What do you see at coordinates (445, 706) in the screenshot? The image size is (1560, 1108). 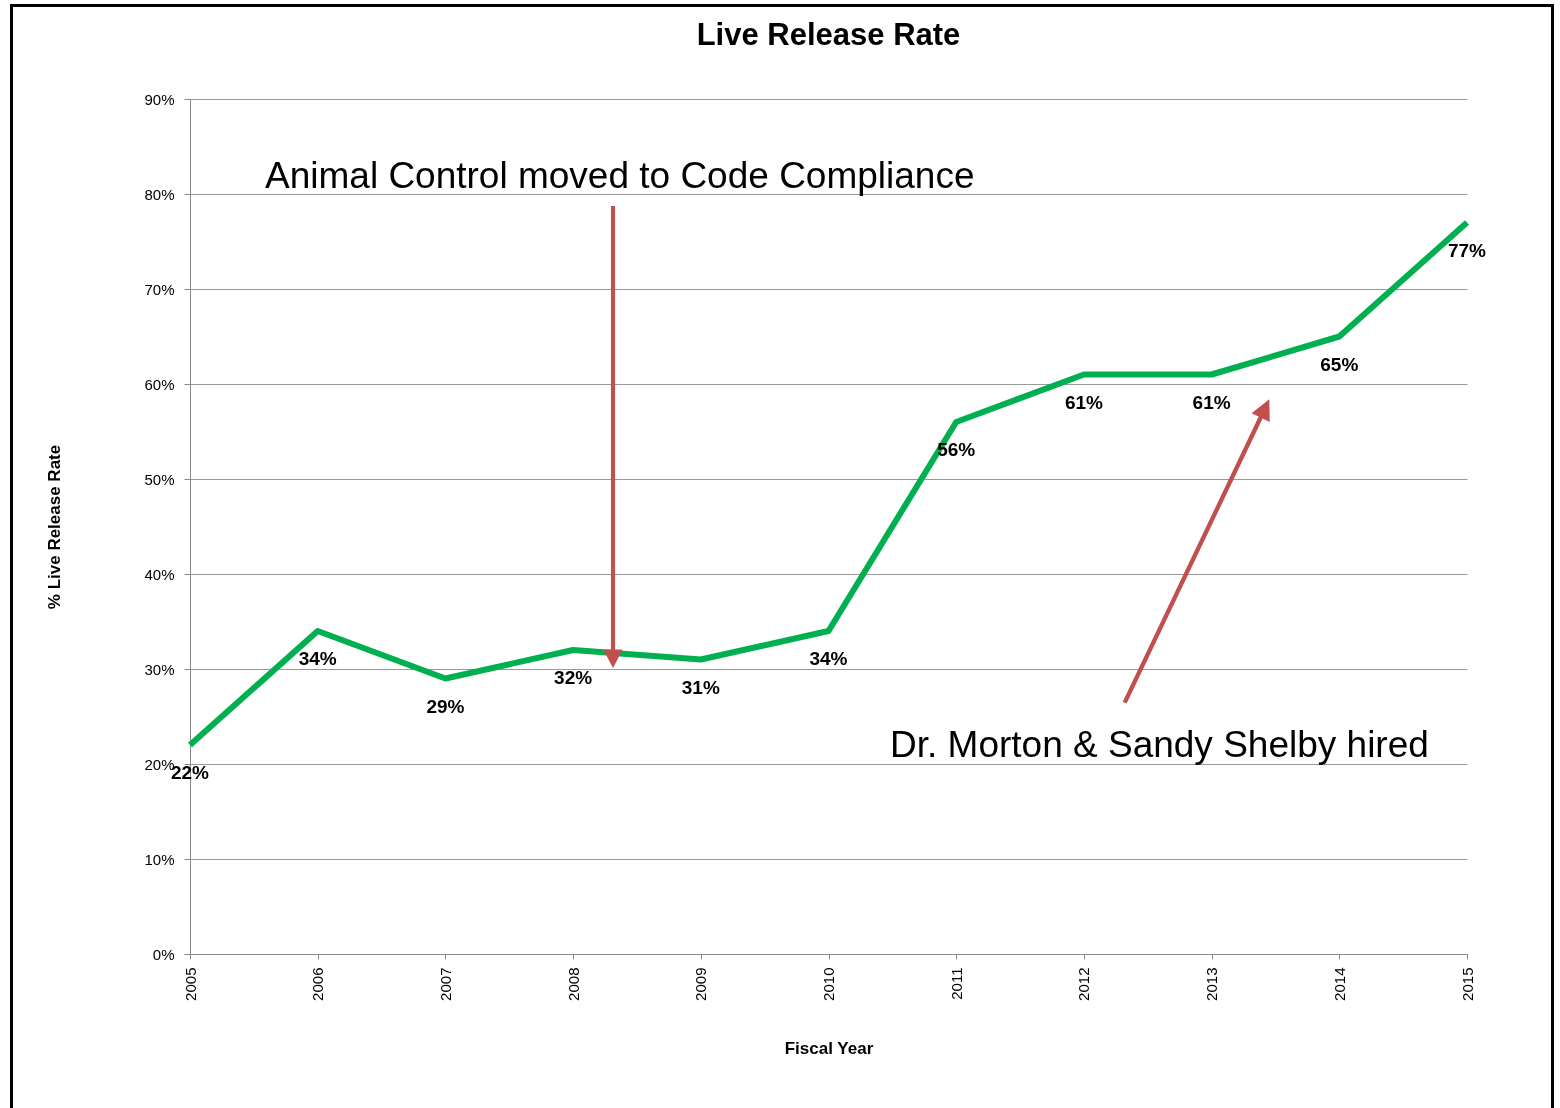 I see `data-label: 29%` at bounding box center [445, 706].